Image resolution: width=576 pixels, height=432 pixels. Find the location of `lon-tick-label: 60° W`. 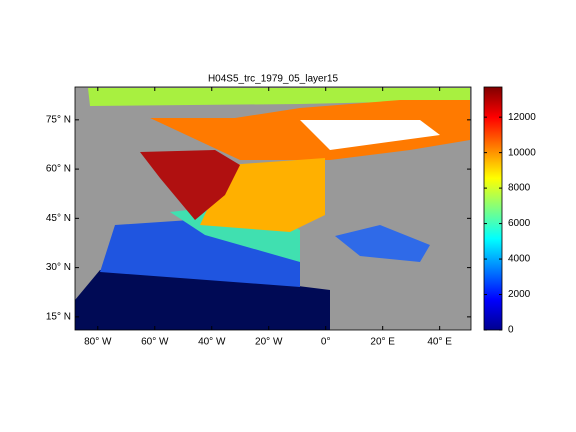

lon-tick-label: 60° W is located at coordinates (155, 342).